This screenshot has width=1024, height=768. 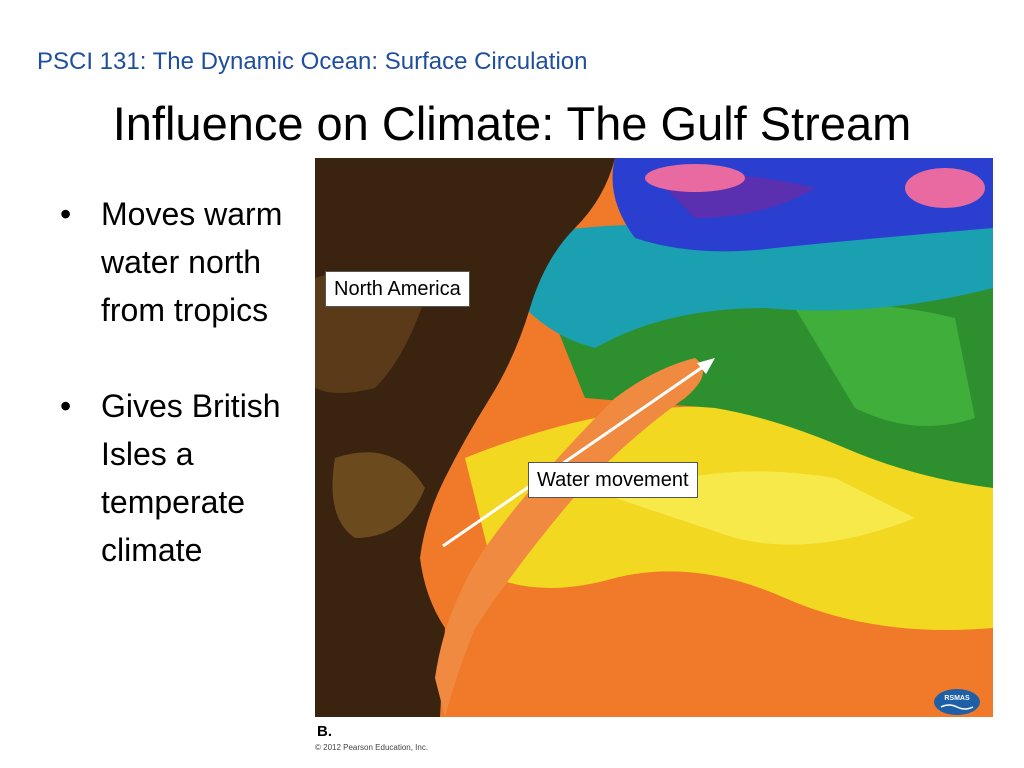 I want to click on gulf-stream-current, so click(x=569, y=537).